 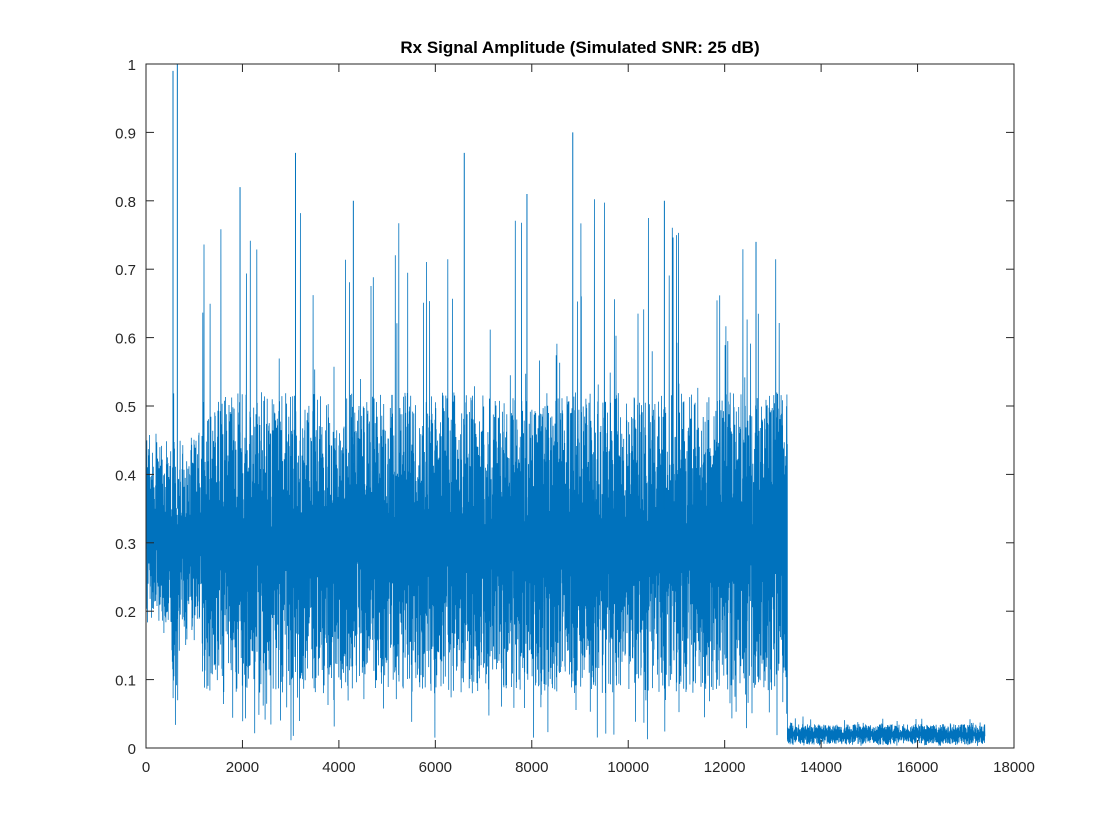 I want to click on x-tick-label: 10000, so click(x=628, y=767).